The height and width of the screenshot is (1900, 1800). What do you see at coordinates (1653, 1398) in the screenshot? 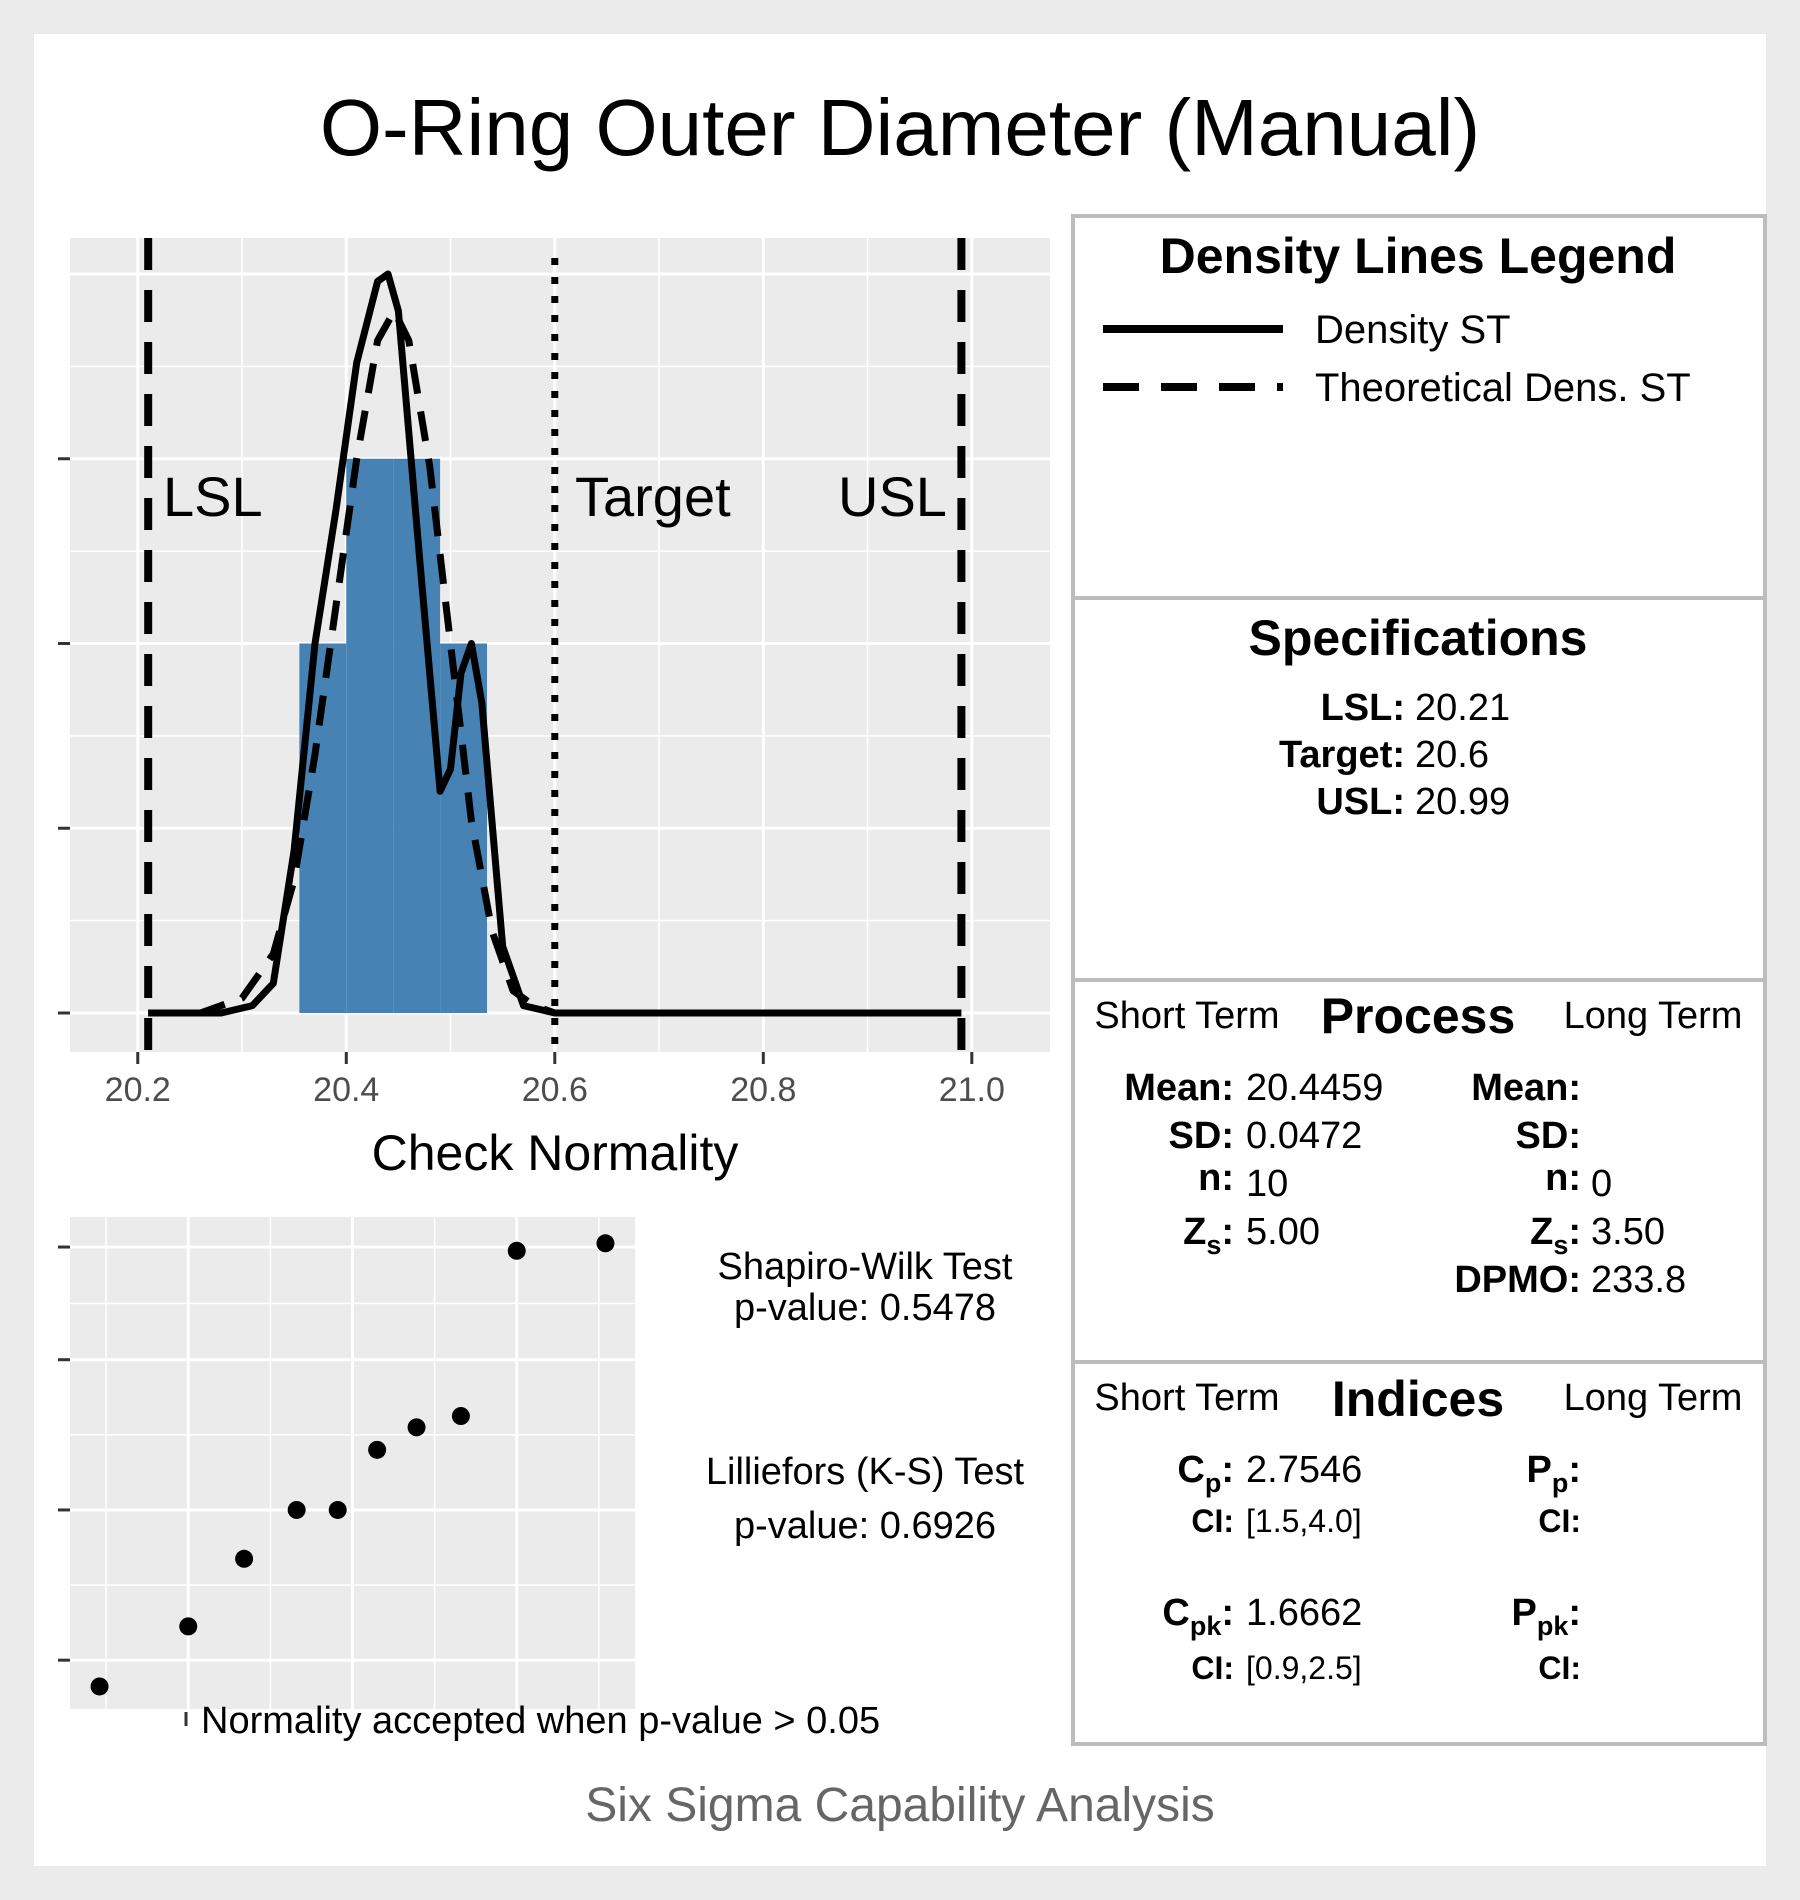
I see `indices-long-term-header: Long Term` at bounding box center [1653, 1398].